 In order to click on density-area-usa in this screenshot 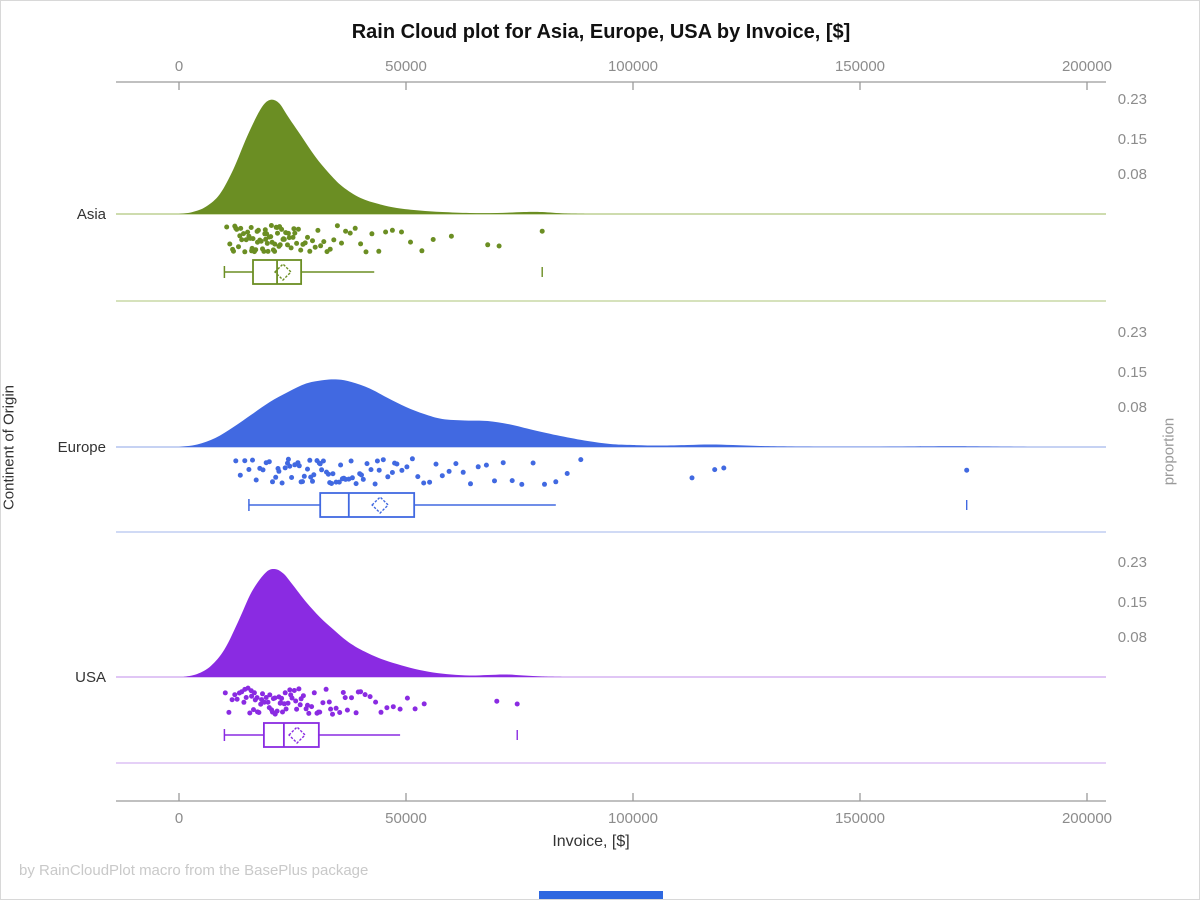, I will do `click(374, 622)`.